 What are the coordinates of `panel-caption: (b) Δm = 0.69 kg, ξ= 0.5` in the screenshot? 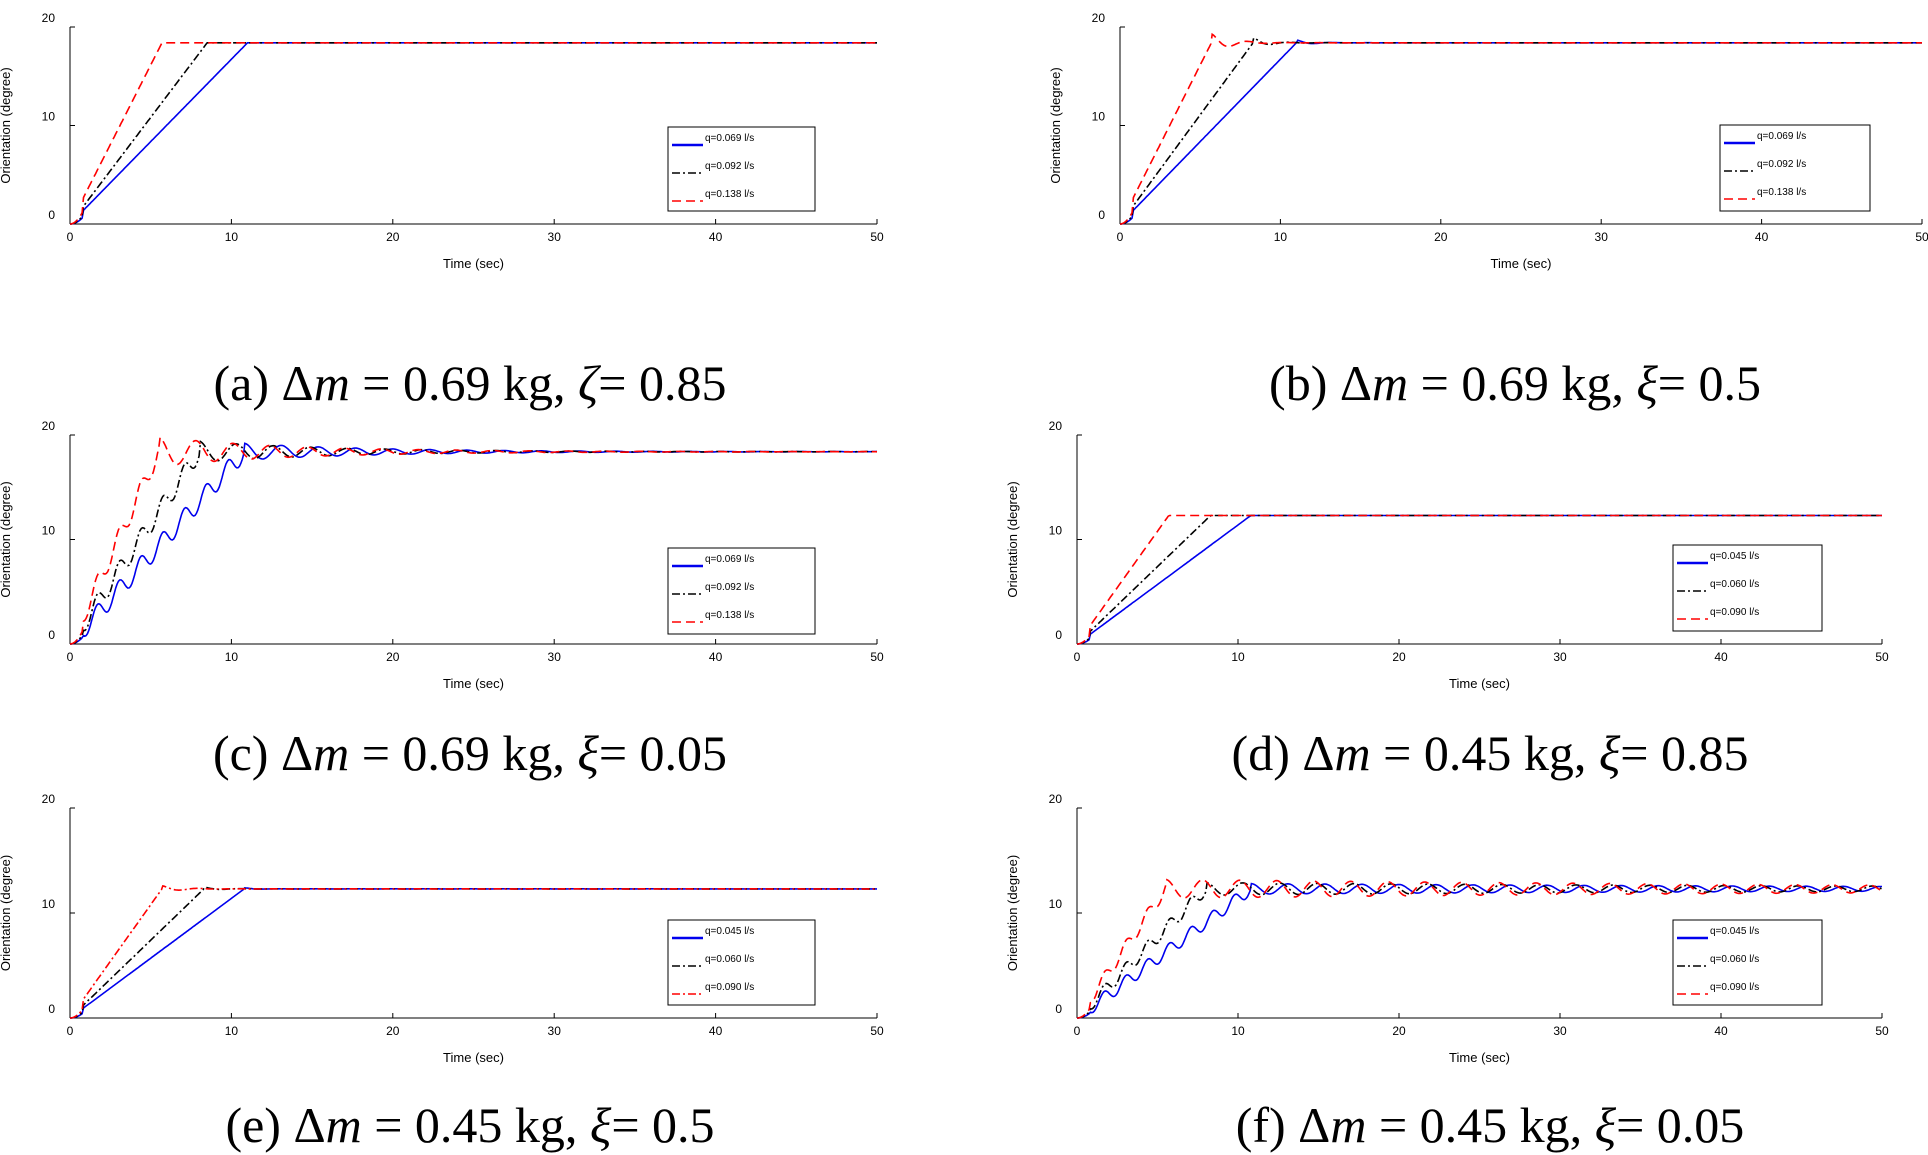 It's located at (1515, 383).